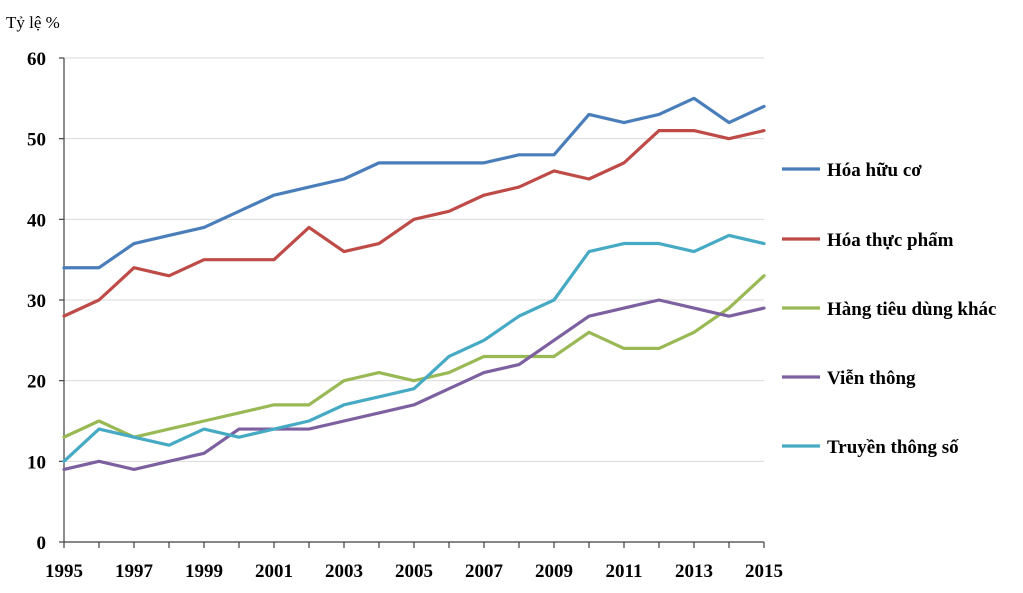 This screenshot has width=1023, height=593. I want to click on x-tick-label: 1997, so click(134, 571).